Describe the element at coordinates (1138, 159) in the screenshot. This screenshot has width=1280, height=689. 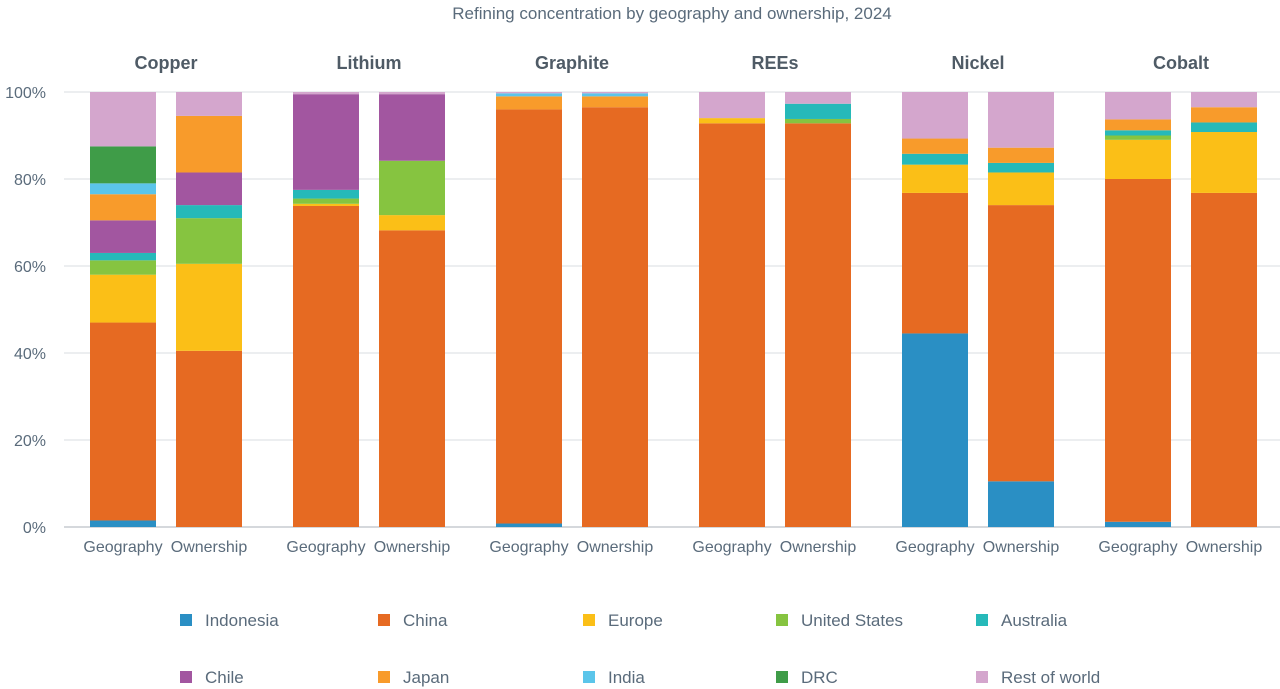
I see `bar-segment-cobalt-geography-europe` at that location.